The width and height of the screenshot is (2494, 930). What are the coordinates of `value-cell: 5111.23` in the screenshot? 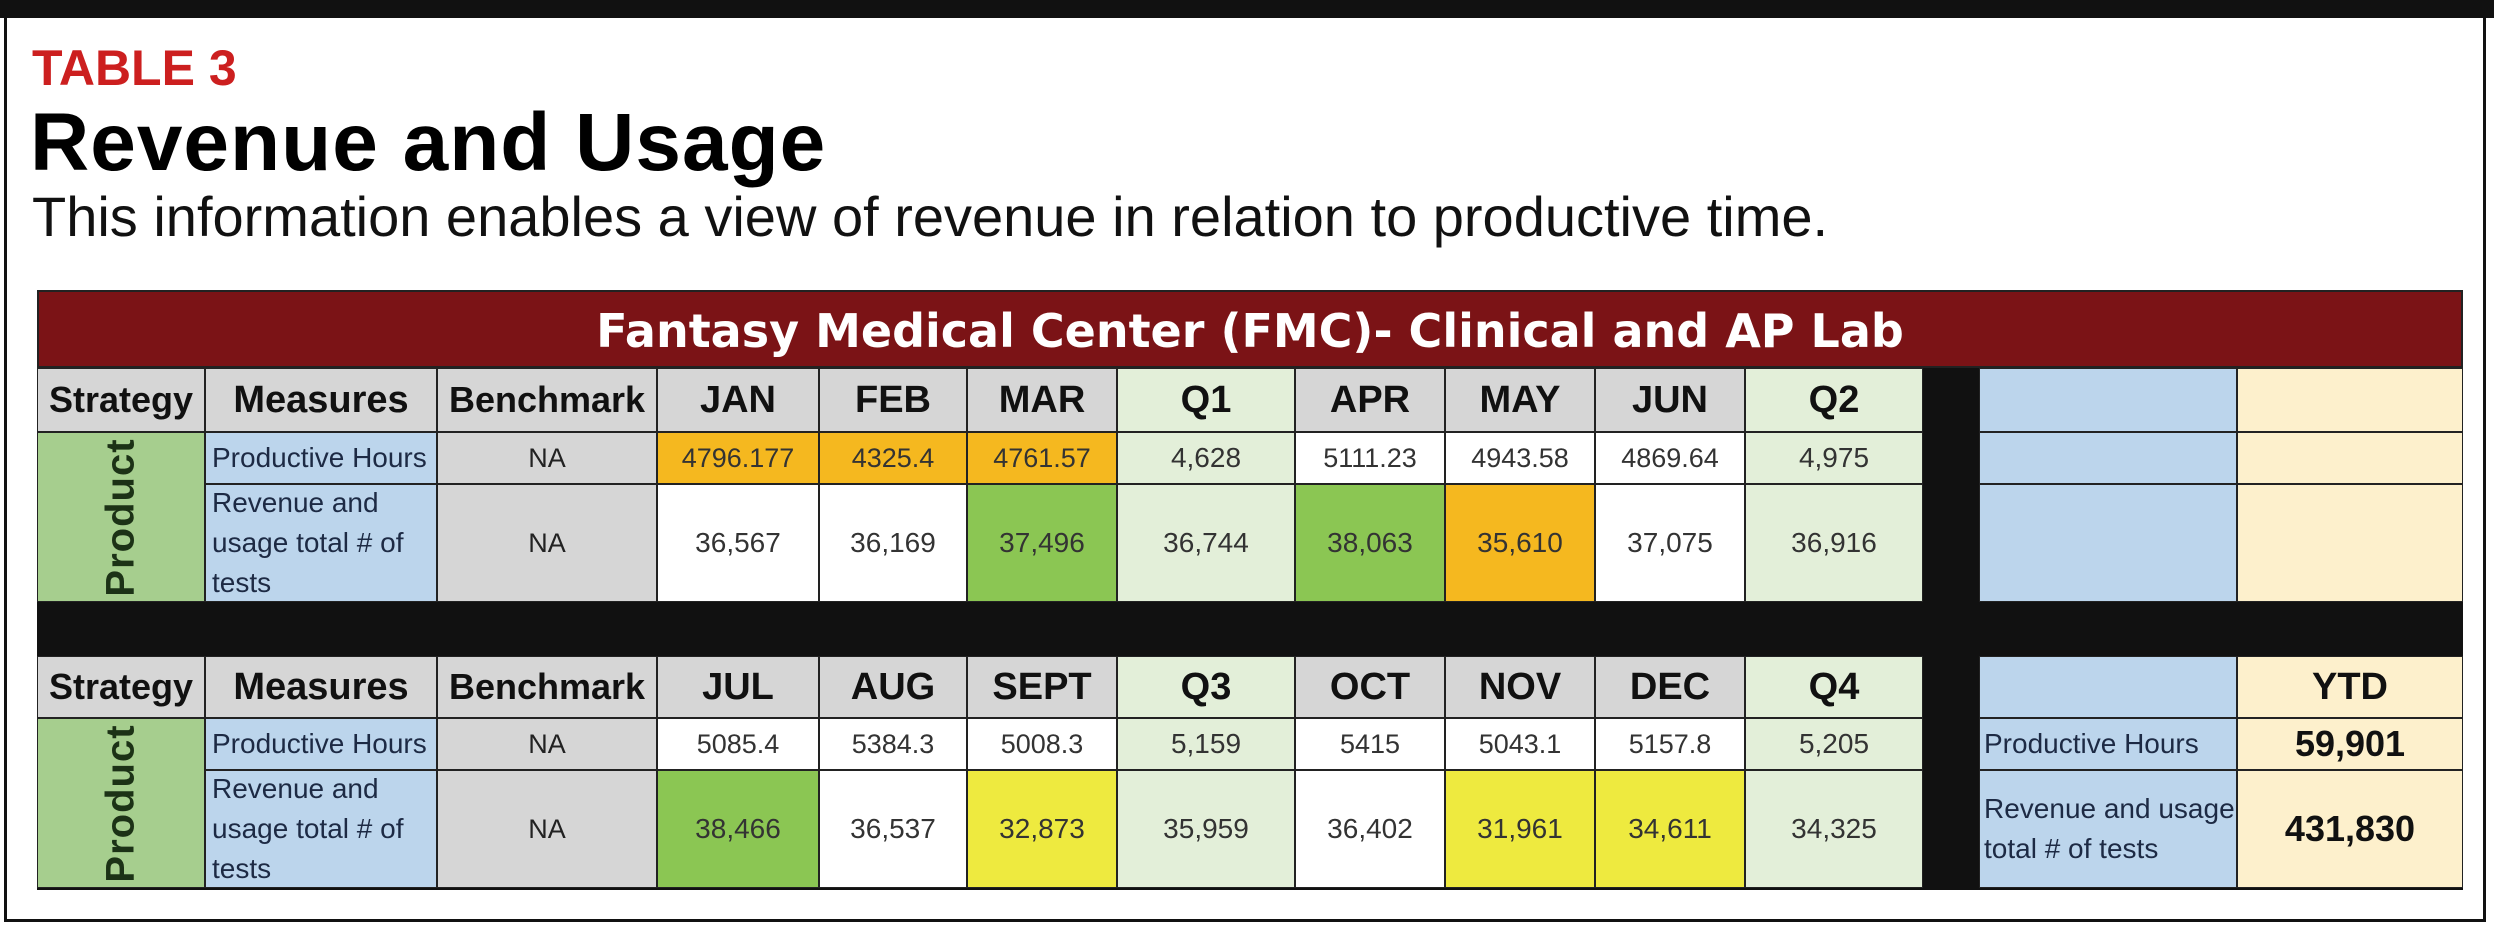 It's located at (1370, 458).